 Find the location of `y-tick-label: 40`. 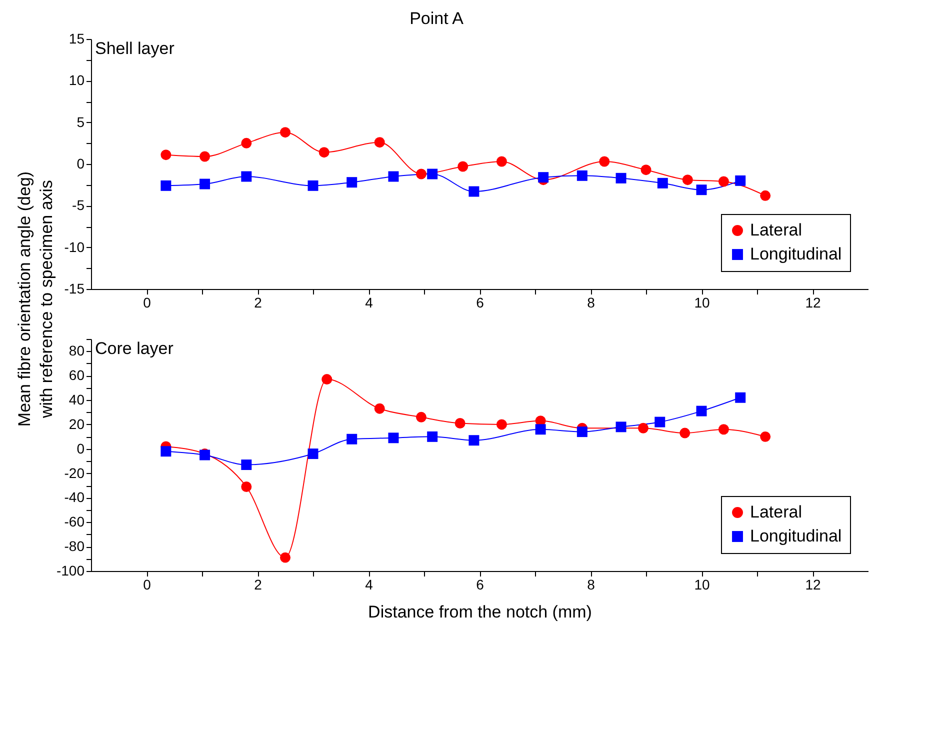

y-tick-label: 40 is located at coordinates (76, 400).